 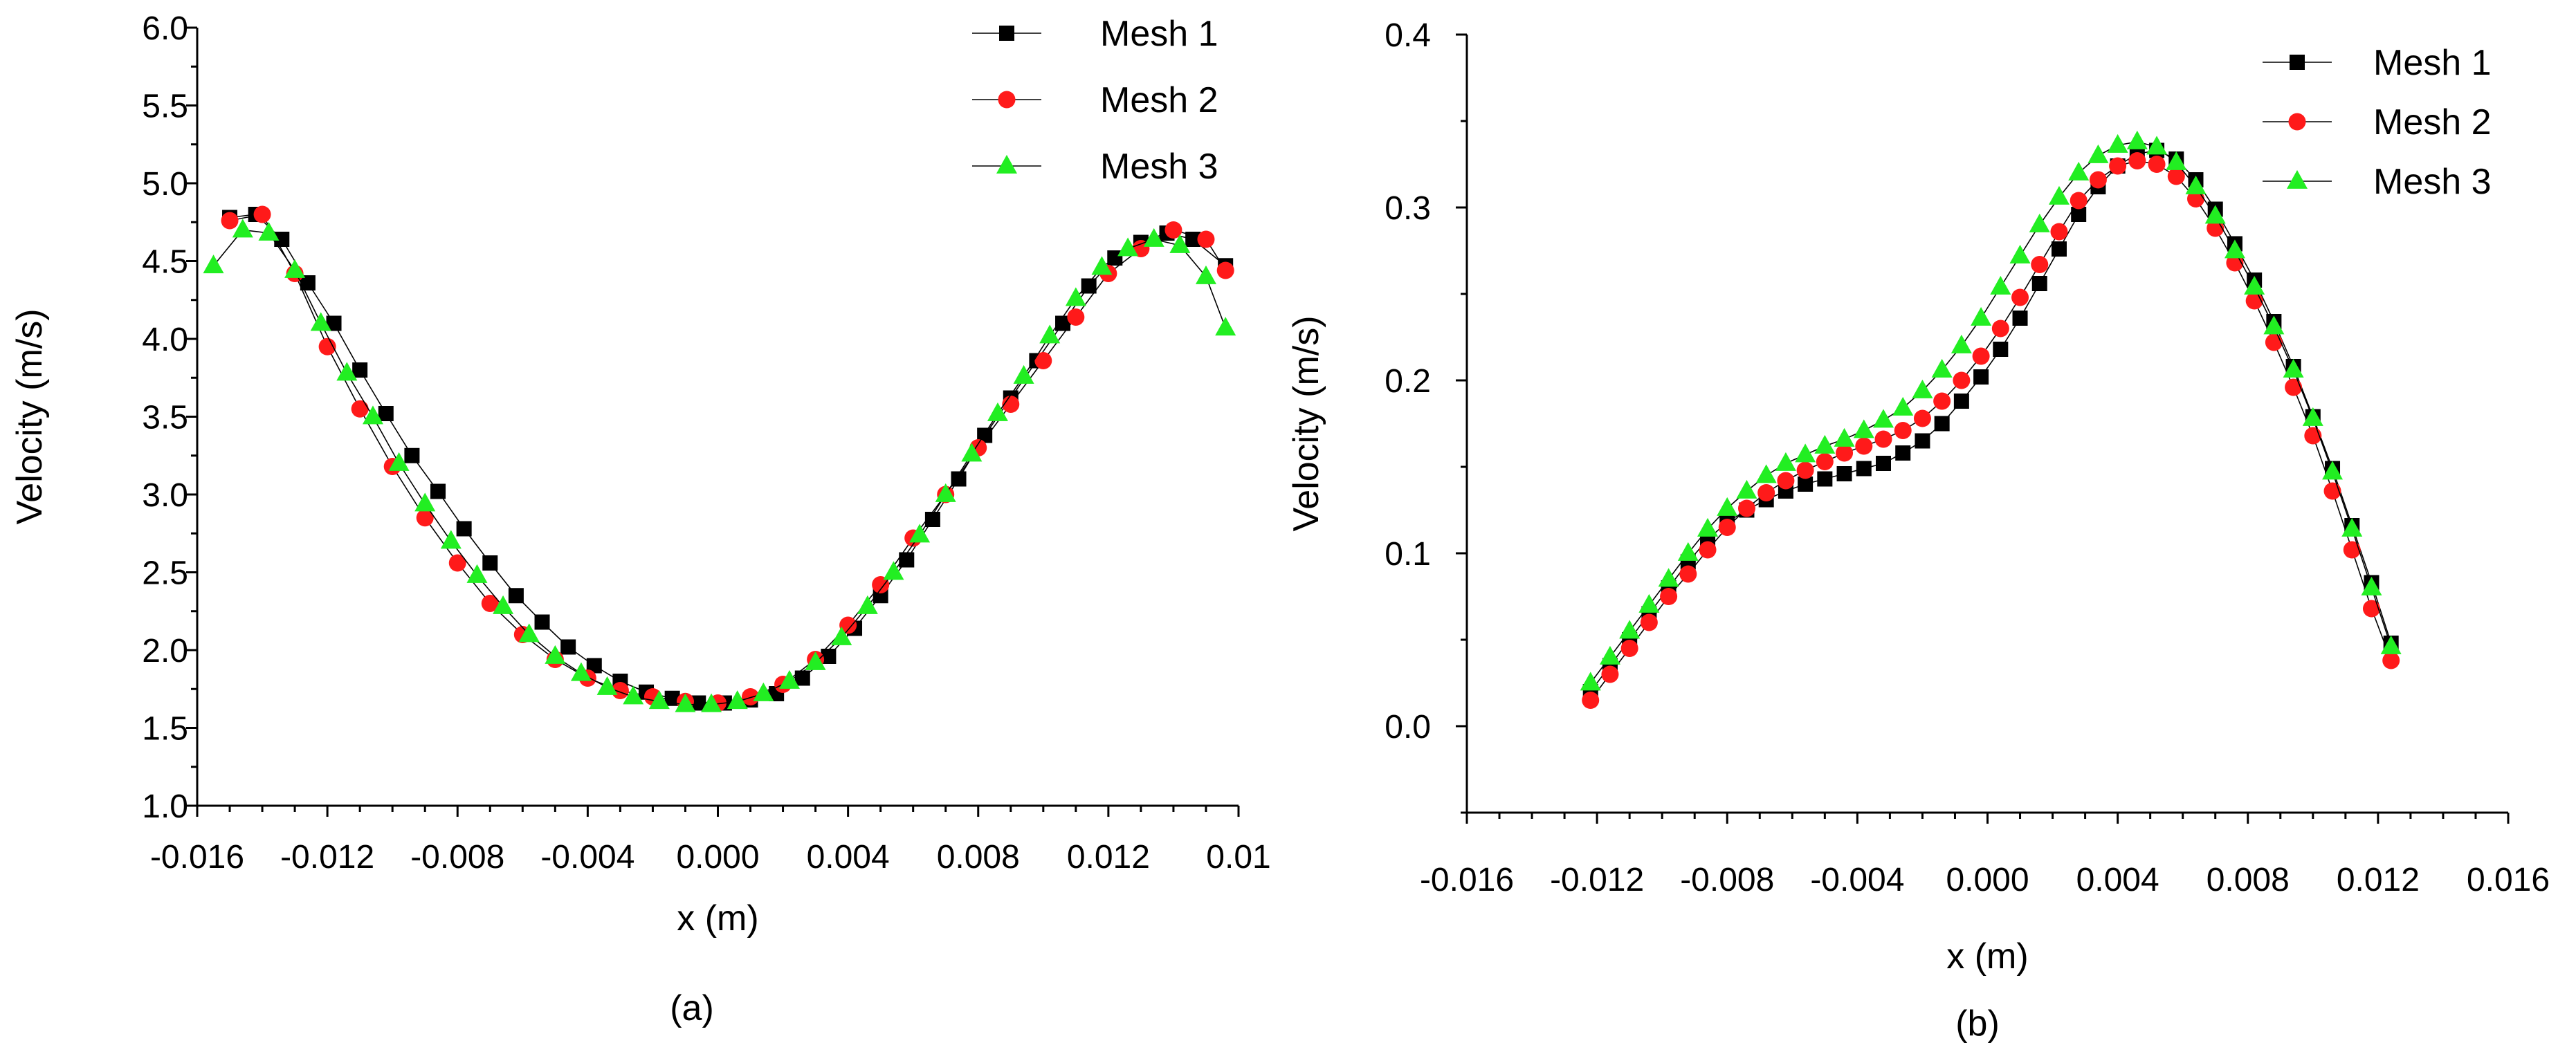 I want to click on y-tick-label: 4.5, so click(x=165, y=262).